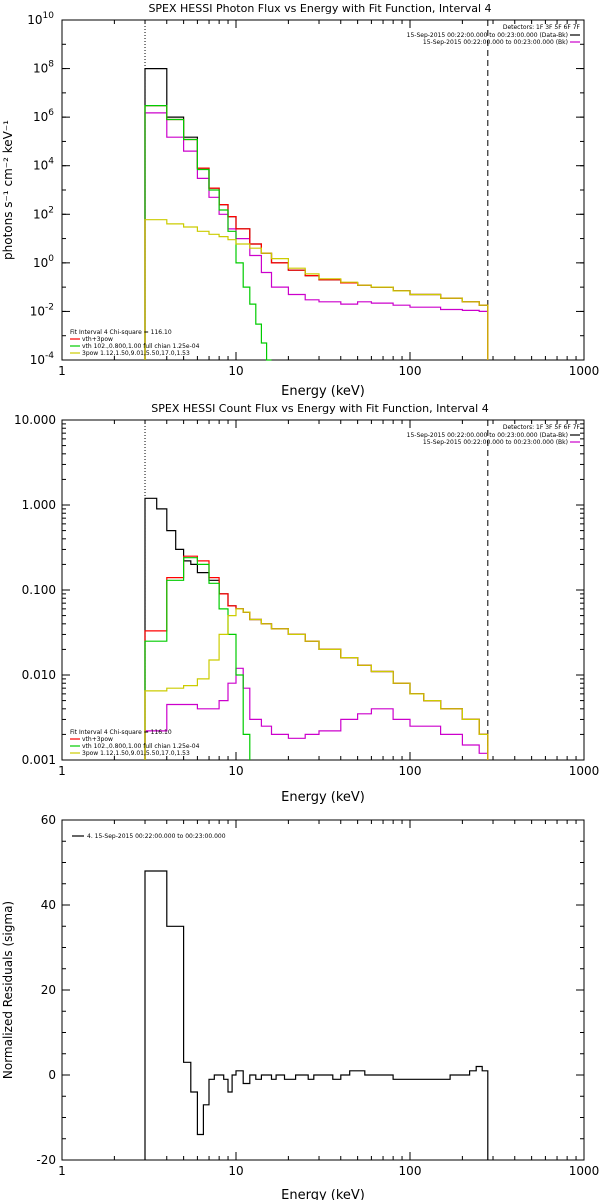 The width and height of the screenshot is (600, 1200). Describe the element at coordinates (51, 259) in the screenshot. I see `y-tick-exponent: 0` at that location.